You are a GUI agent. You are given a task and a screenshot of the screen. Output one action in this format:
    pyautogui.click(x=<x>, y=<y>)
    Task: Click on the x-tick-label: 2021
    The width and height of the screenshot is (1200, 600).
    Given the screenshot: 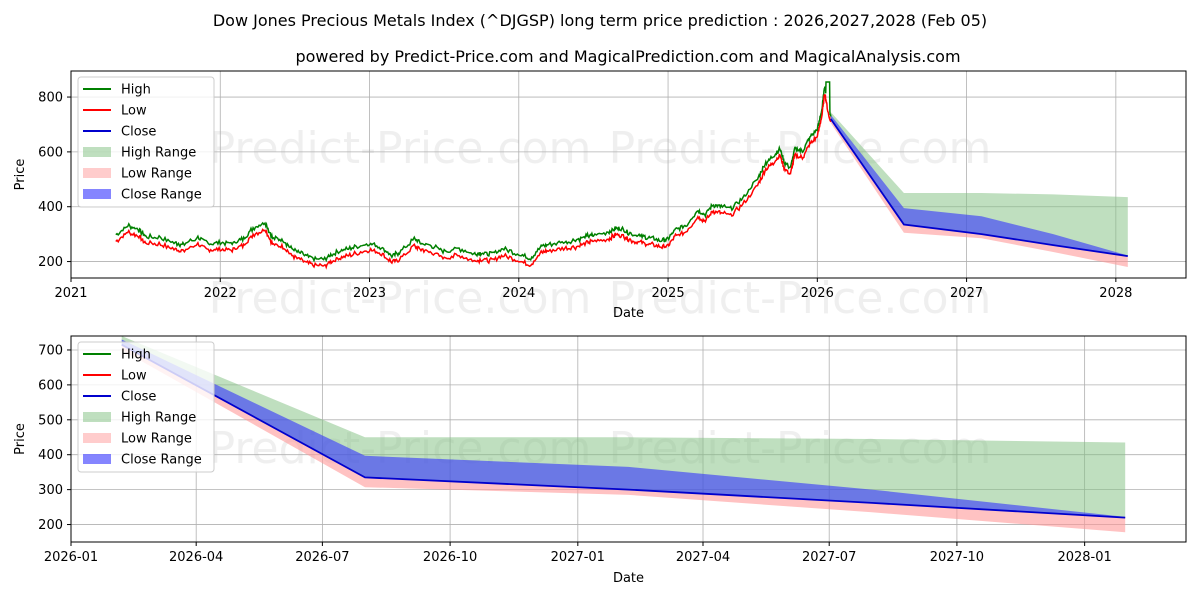 What is the action you would take?
    pyautogui.click(x=70, y=293)
    